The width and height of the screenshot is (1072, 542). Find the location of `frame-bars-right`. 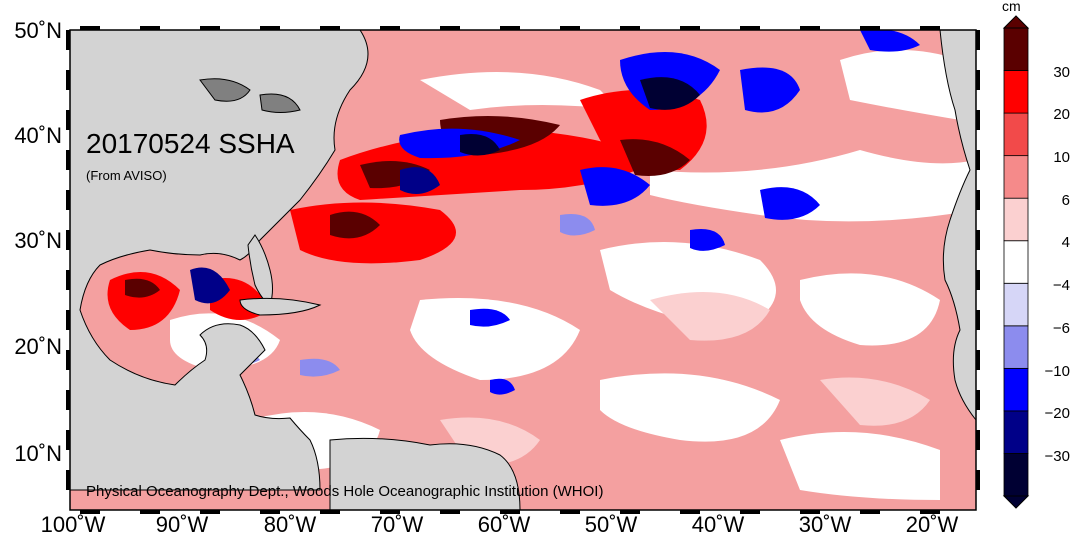

frame-bars-right is located at coordinates (978, 260).